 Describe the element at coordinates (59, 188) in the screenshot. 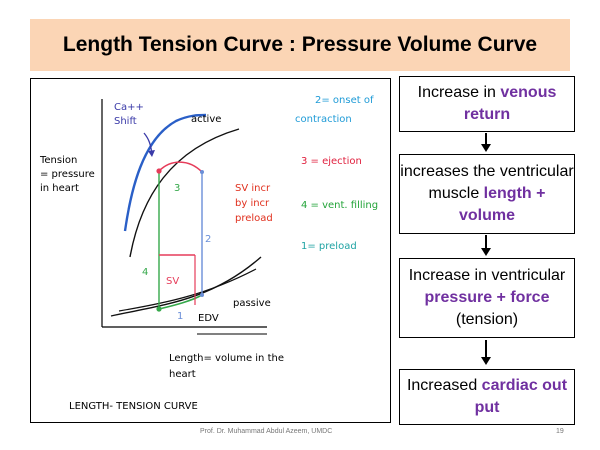

I see `y-axis-label-line3: in heart` at that location.